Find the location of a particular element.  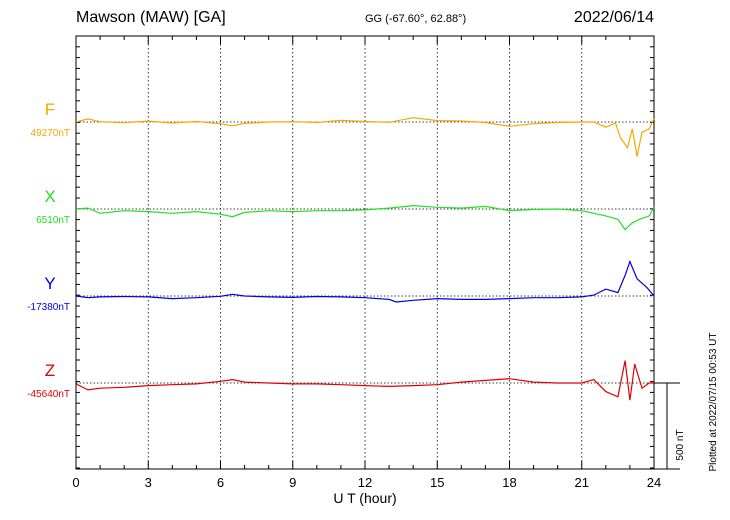

x-tick-label: 3 is located at coordinates (148, 482).